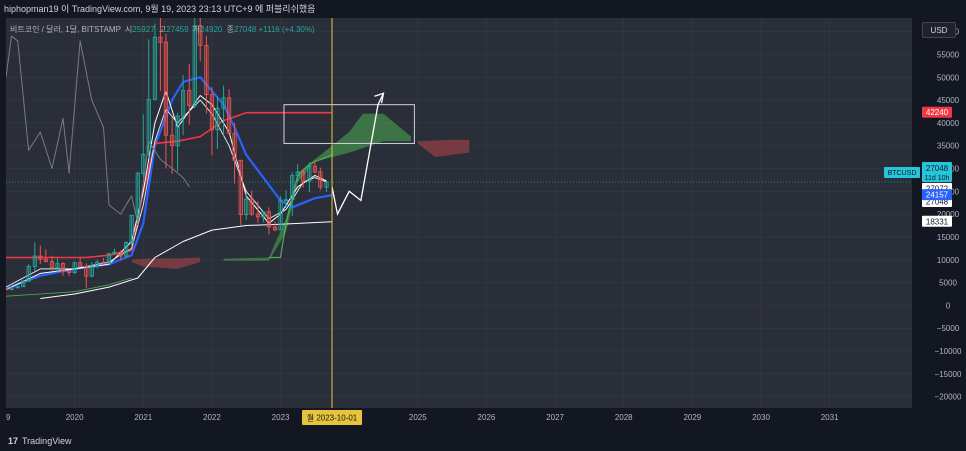 This screenshot has height=451, width=966. I want to click on projection-box, so click(349, 124).